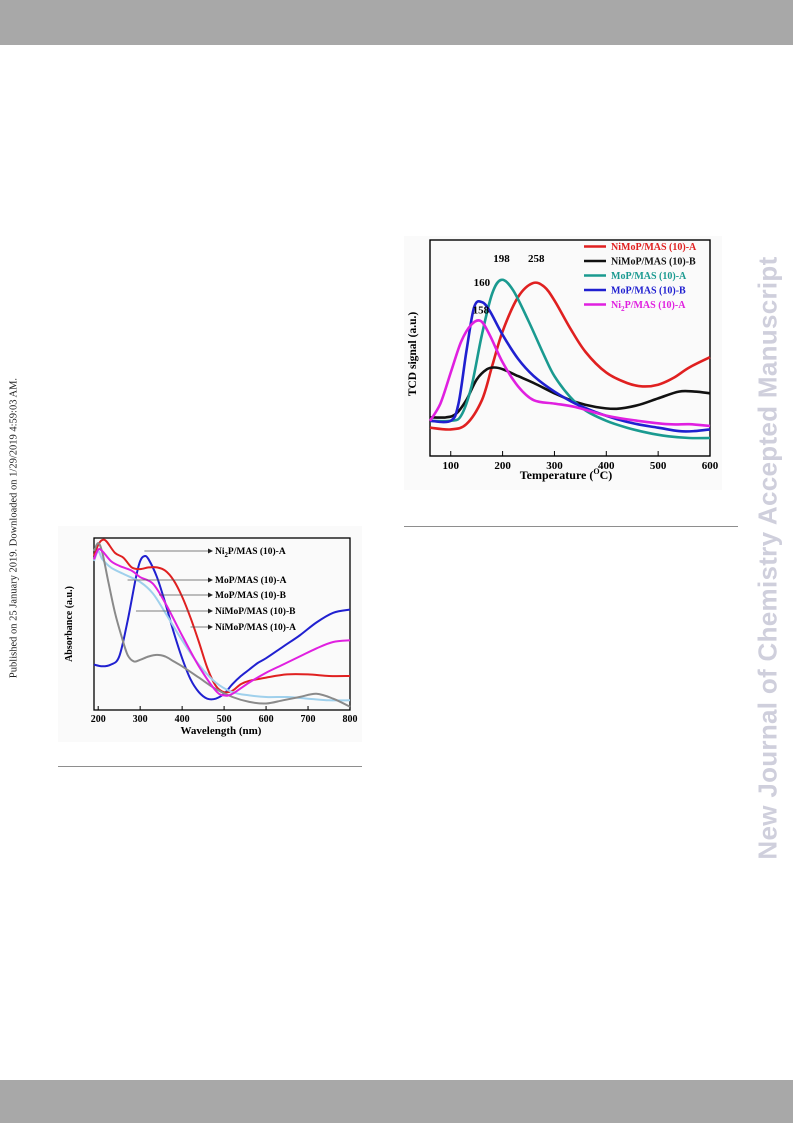 Image resolution: width=793 pixels, height=1123 pixels. I want to click on top-header-band, so click(396, 22).